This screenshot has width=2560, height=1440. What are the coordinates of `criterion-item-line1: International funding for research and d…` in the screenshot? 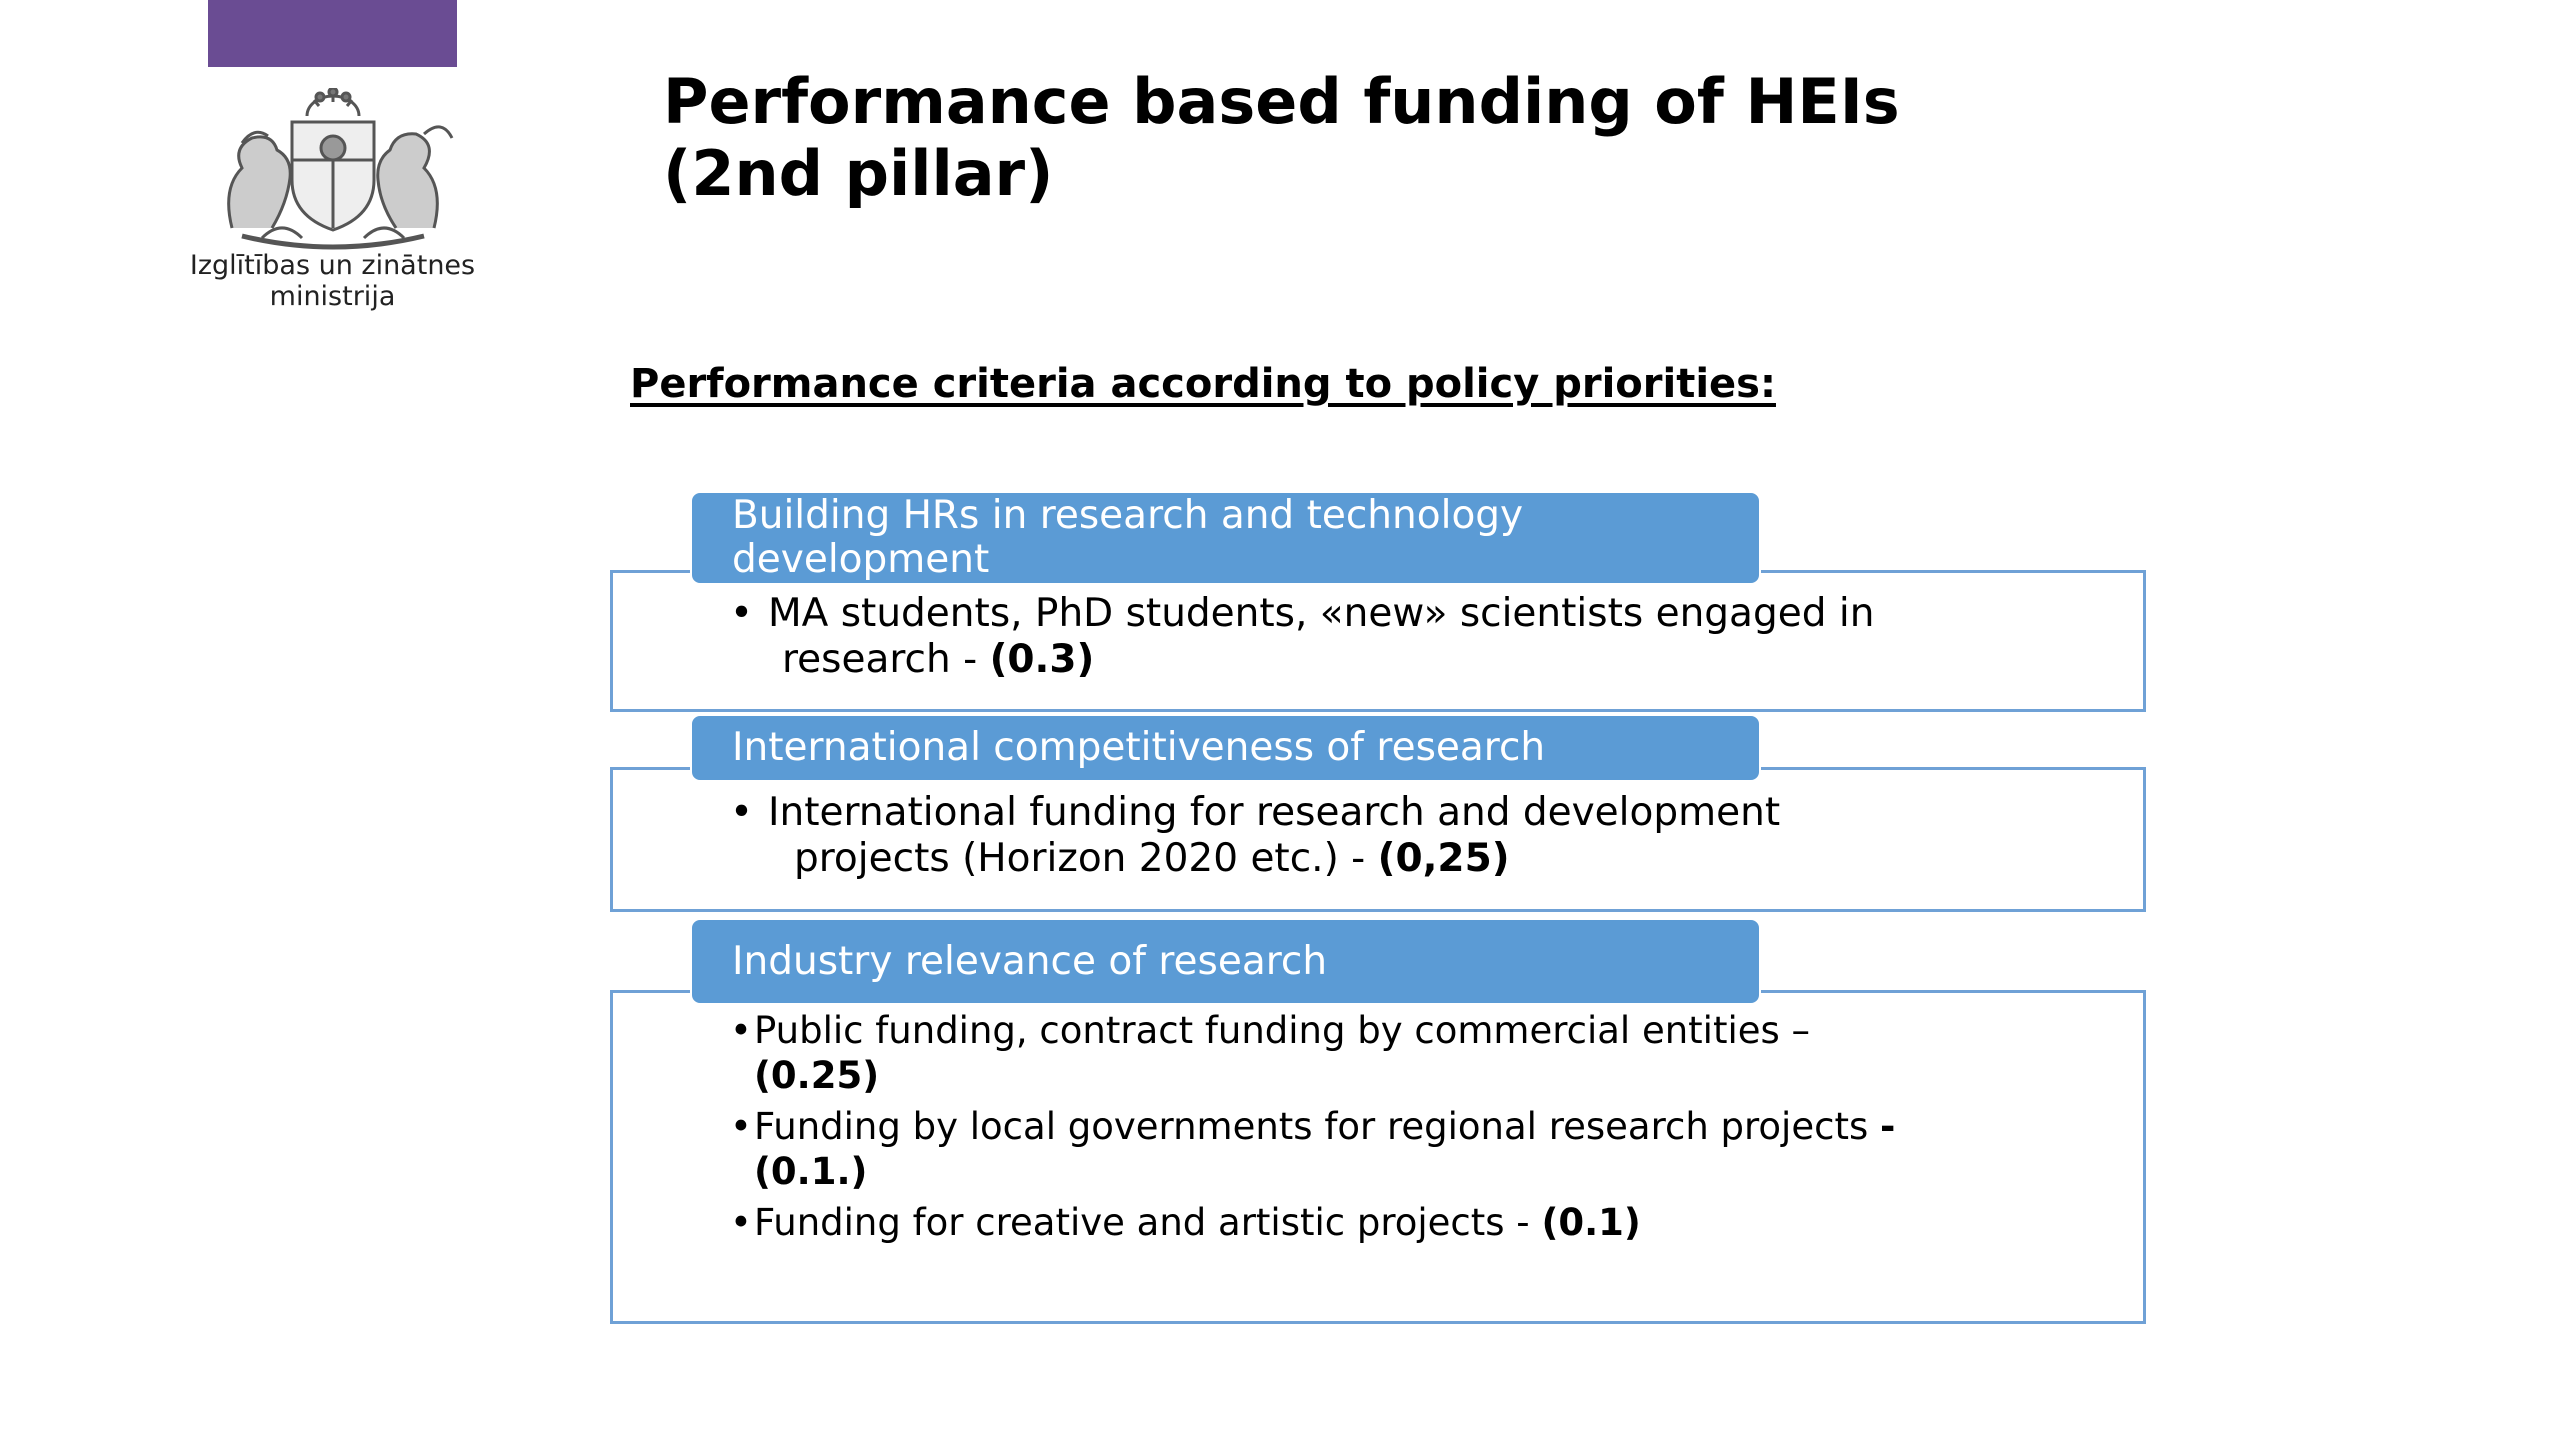 It's located at (1274, 812).